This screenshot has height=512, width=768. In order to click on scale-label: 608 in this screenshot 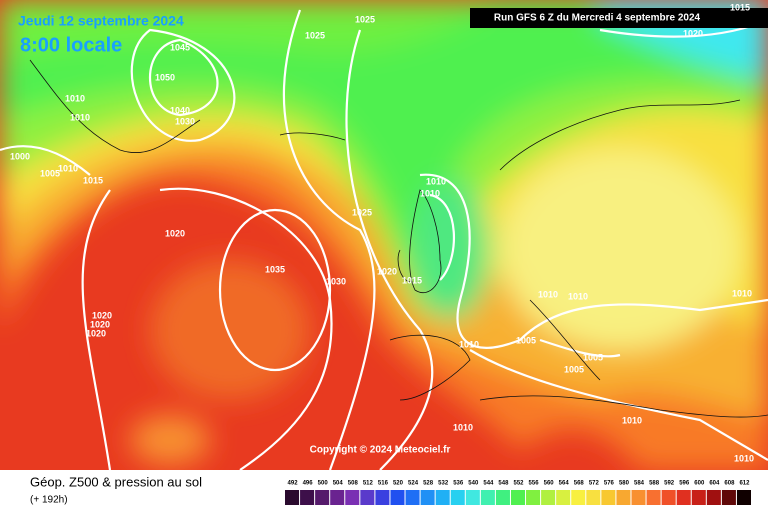, I will do `click(729, 484)`.